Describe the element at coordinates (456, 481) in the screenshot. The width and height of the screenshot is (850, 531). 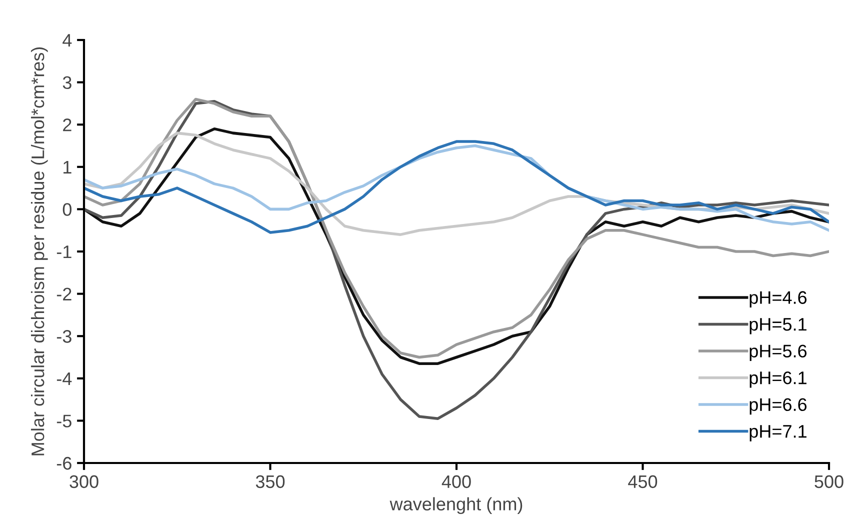
I see `x-tick-label: 400` at that location.